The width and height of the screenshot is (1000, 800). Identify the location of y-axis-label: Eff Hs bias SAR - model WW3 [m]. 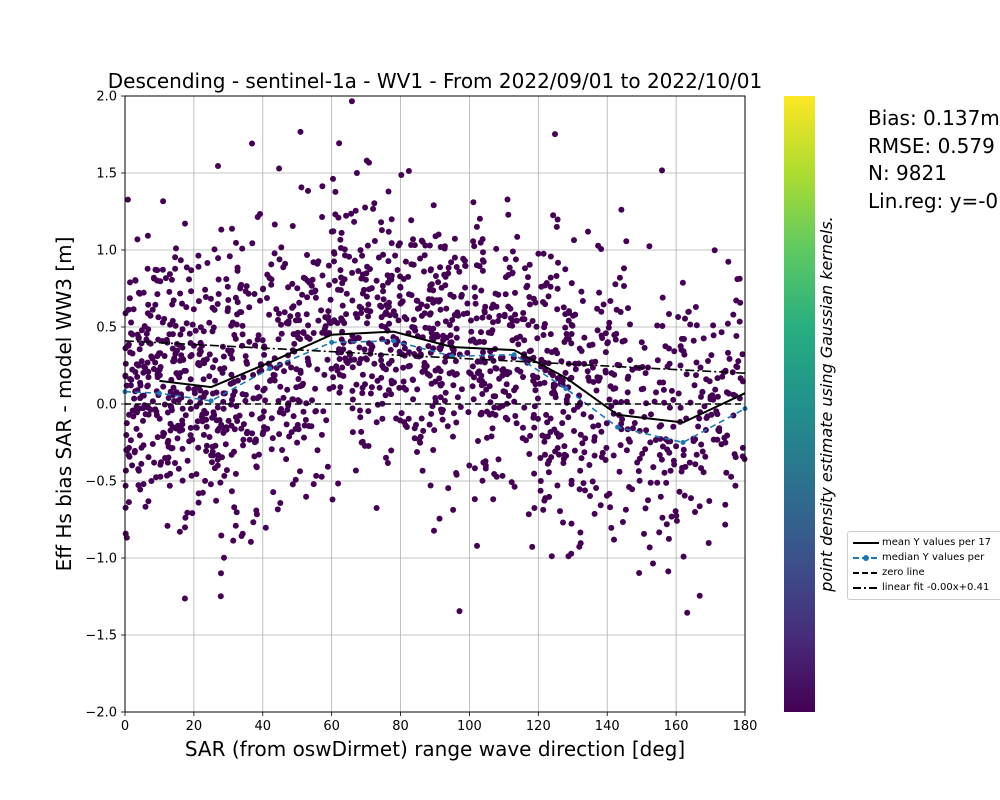
(64, 404).